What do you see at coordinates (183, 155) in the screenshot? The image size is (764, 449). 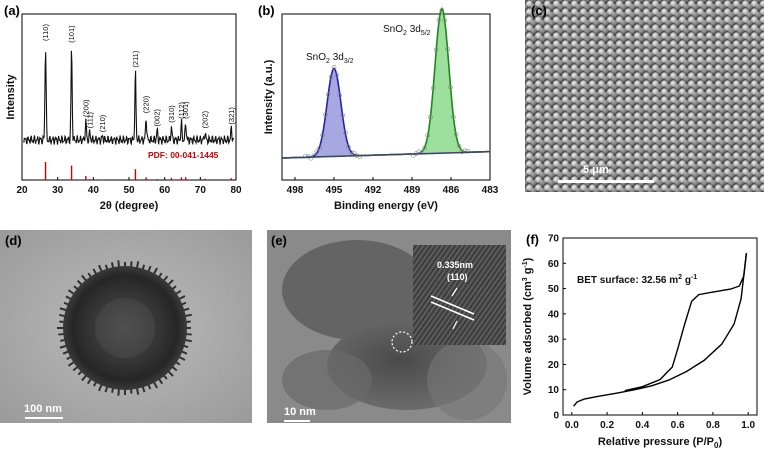 I see `xrd-reference-label: PDF: 00-041-1445` at bounding box center [183, 155].